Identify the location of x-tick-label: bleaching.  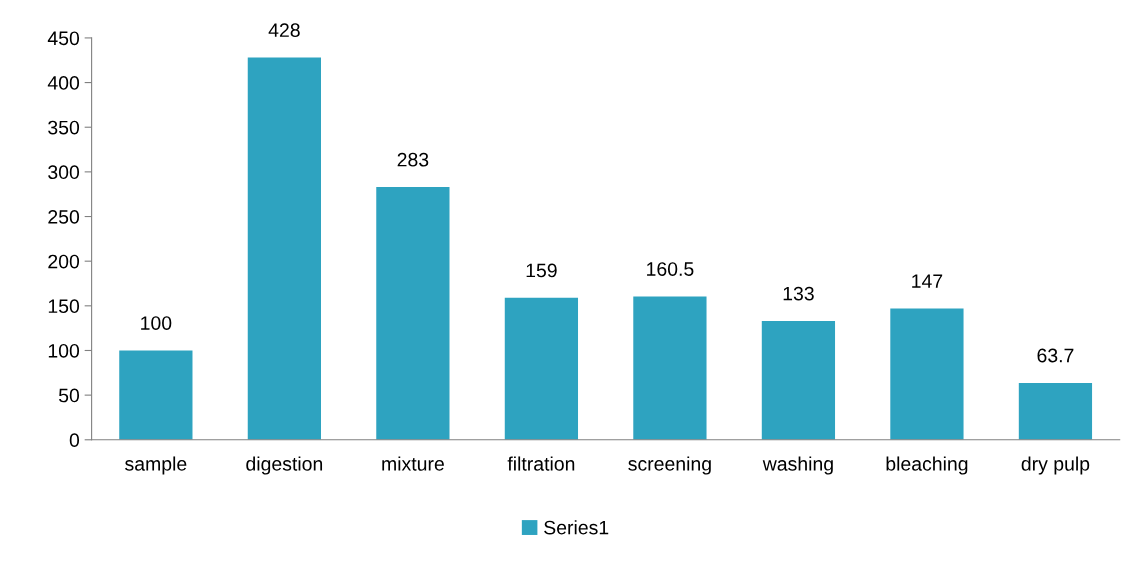
(927, 465).